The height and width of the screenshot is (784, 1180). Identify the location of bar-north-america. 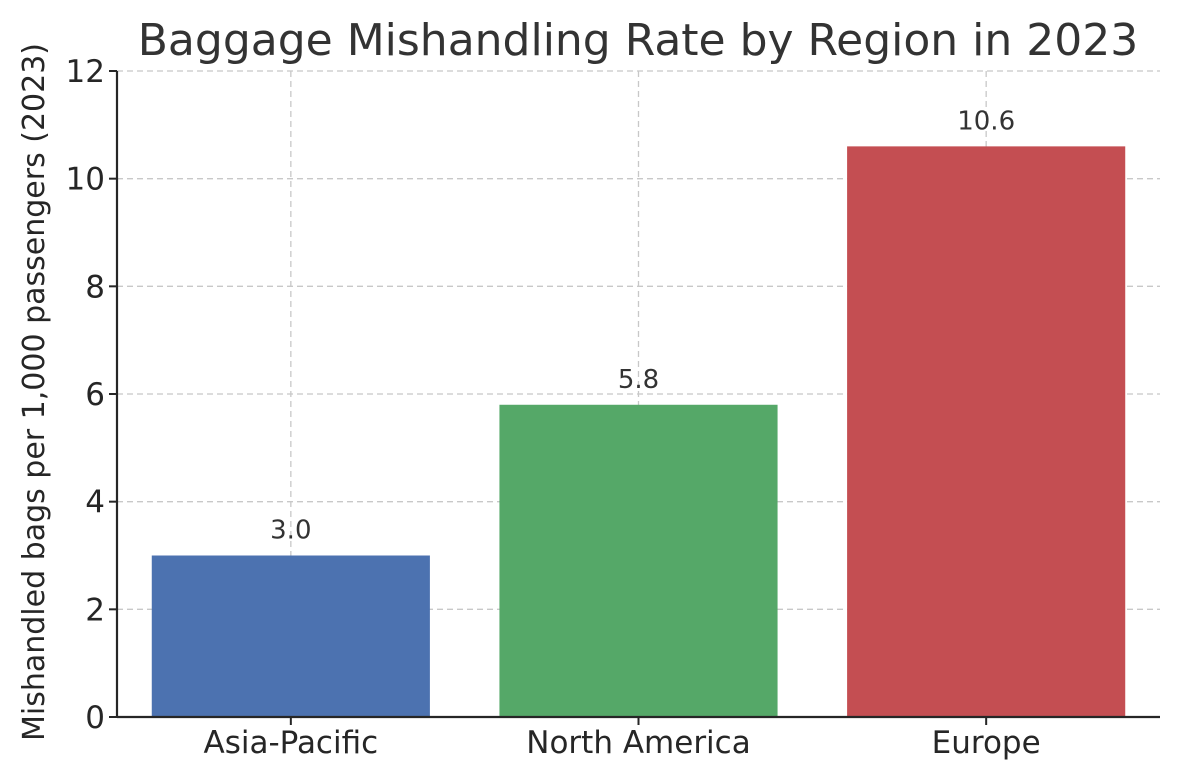
(638, 560).